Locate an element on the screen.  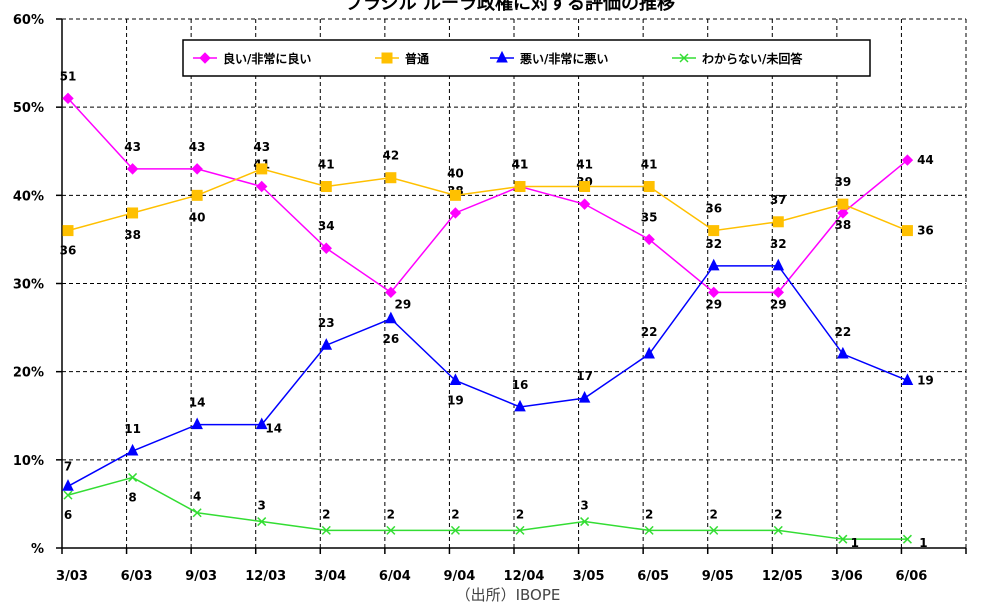
legend-label: 良い/非常に良い is located at coordinates (267, 58).